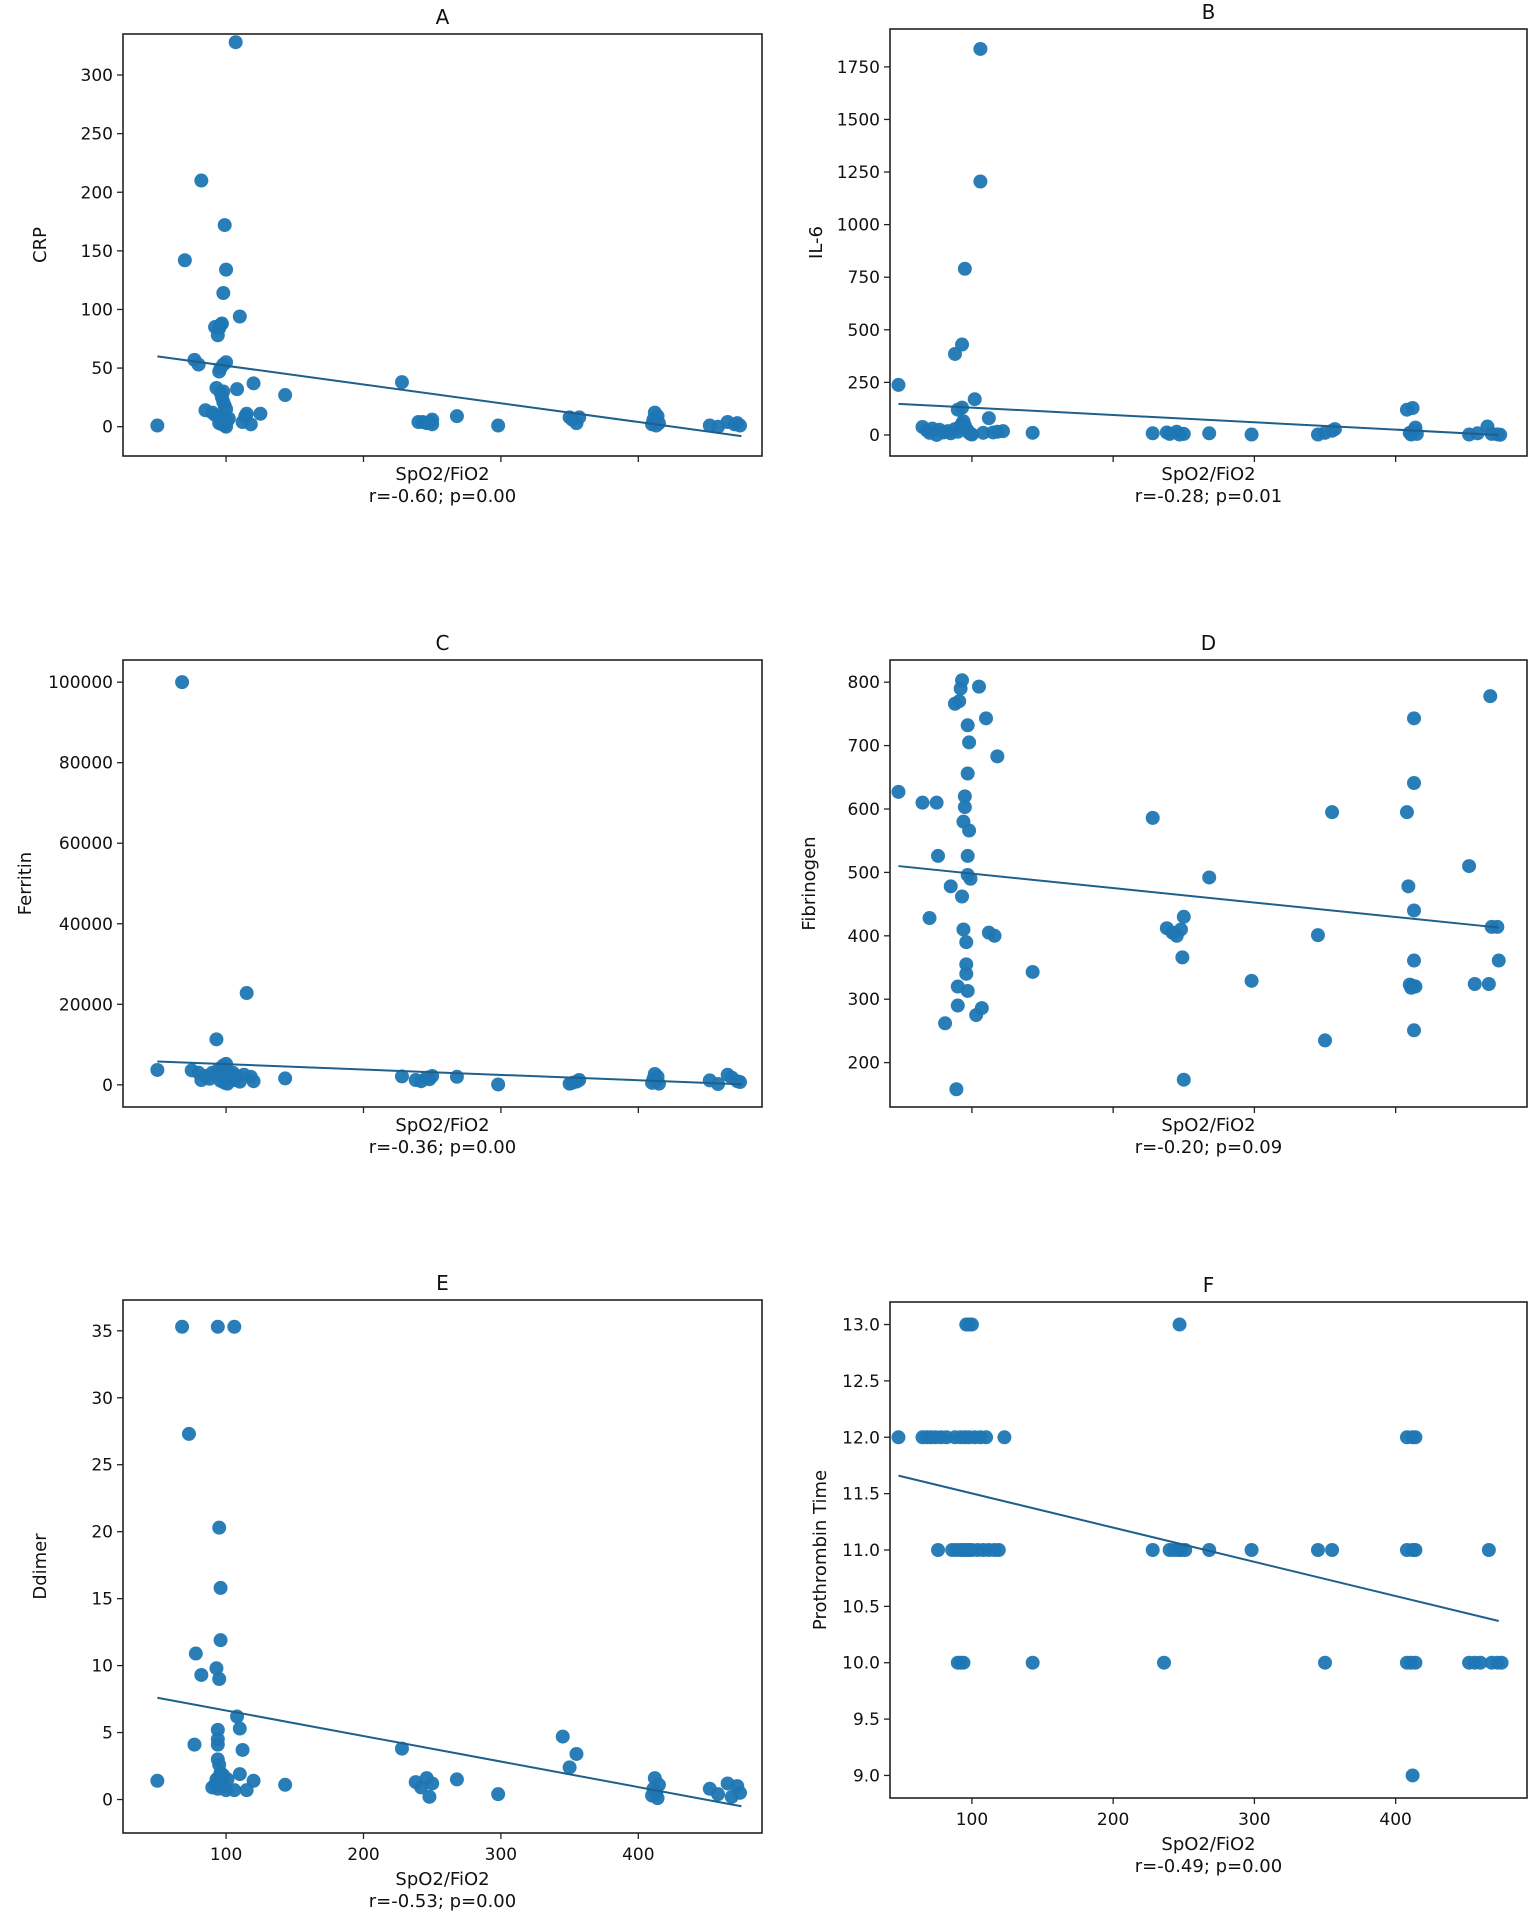 This screenshot has height=1924, width=1535. I want to click on regression-line, so click(1198, 419).